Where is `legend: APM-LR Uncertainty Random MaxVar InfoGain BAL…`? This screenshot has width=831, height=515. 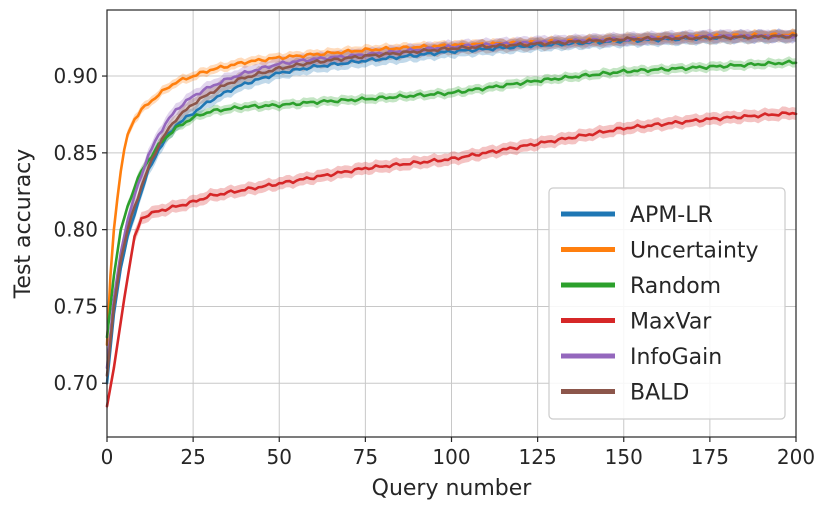
legend: APM-LR Uncertainty Random MaxVar InfoGain BAL… is located at coordinates (667, 303).